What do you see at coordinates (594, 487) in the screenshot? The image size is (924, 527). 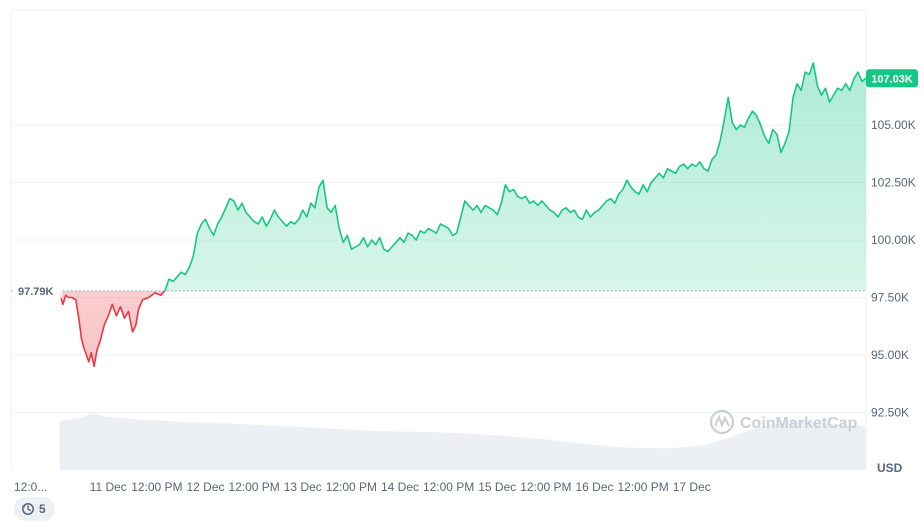 I see `x-tick-label: 16 Dec` at bounding box center [594, 487].